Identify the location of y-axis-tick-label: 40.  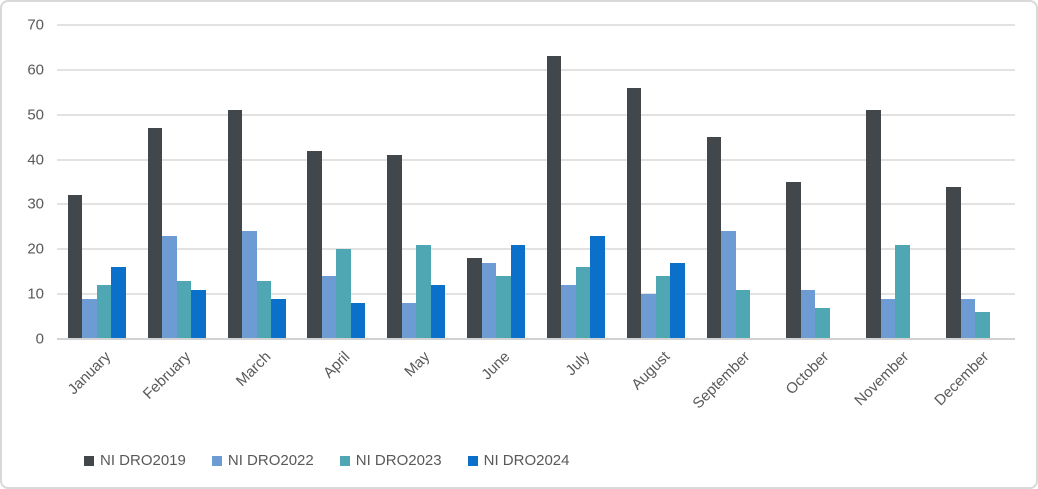
(35, 160).